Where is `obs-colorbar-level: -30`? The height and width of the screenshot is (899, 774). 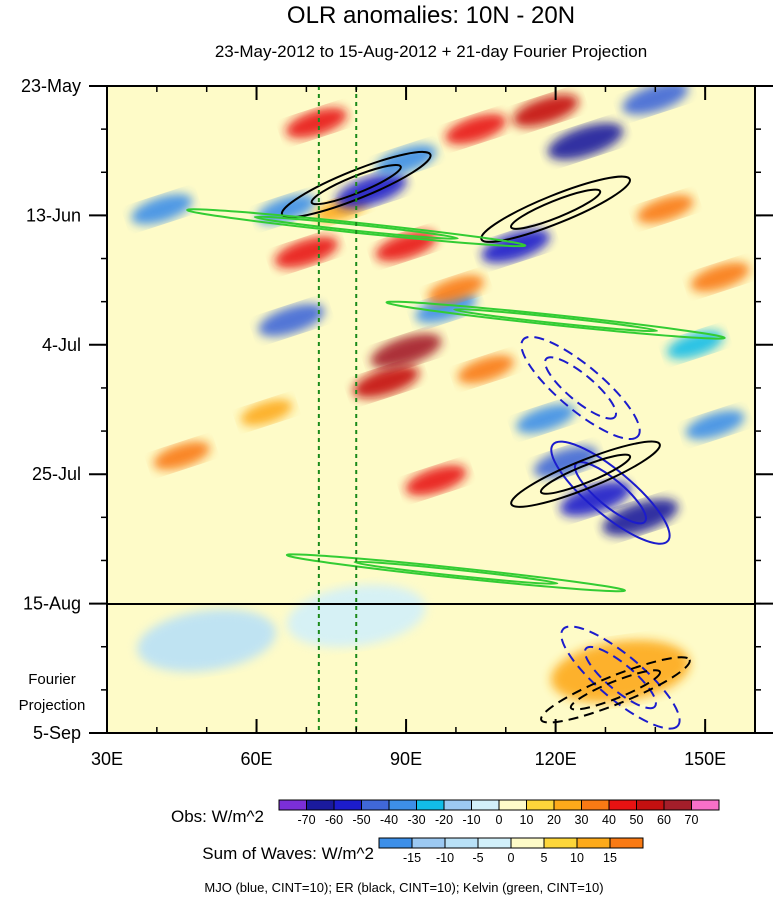
obs-colorbar-level: -30 is located at coordinates (416, 820).